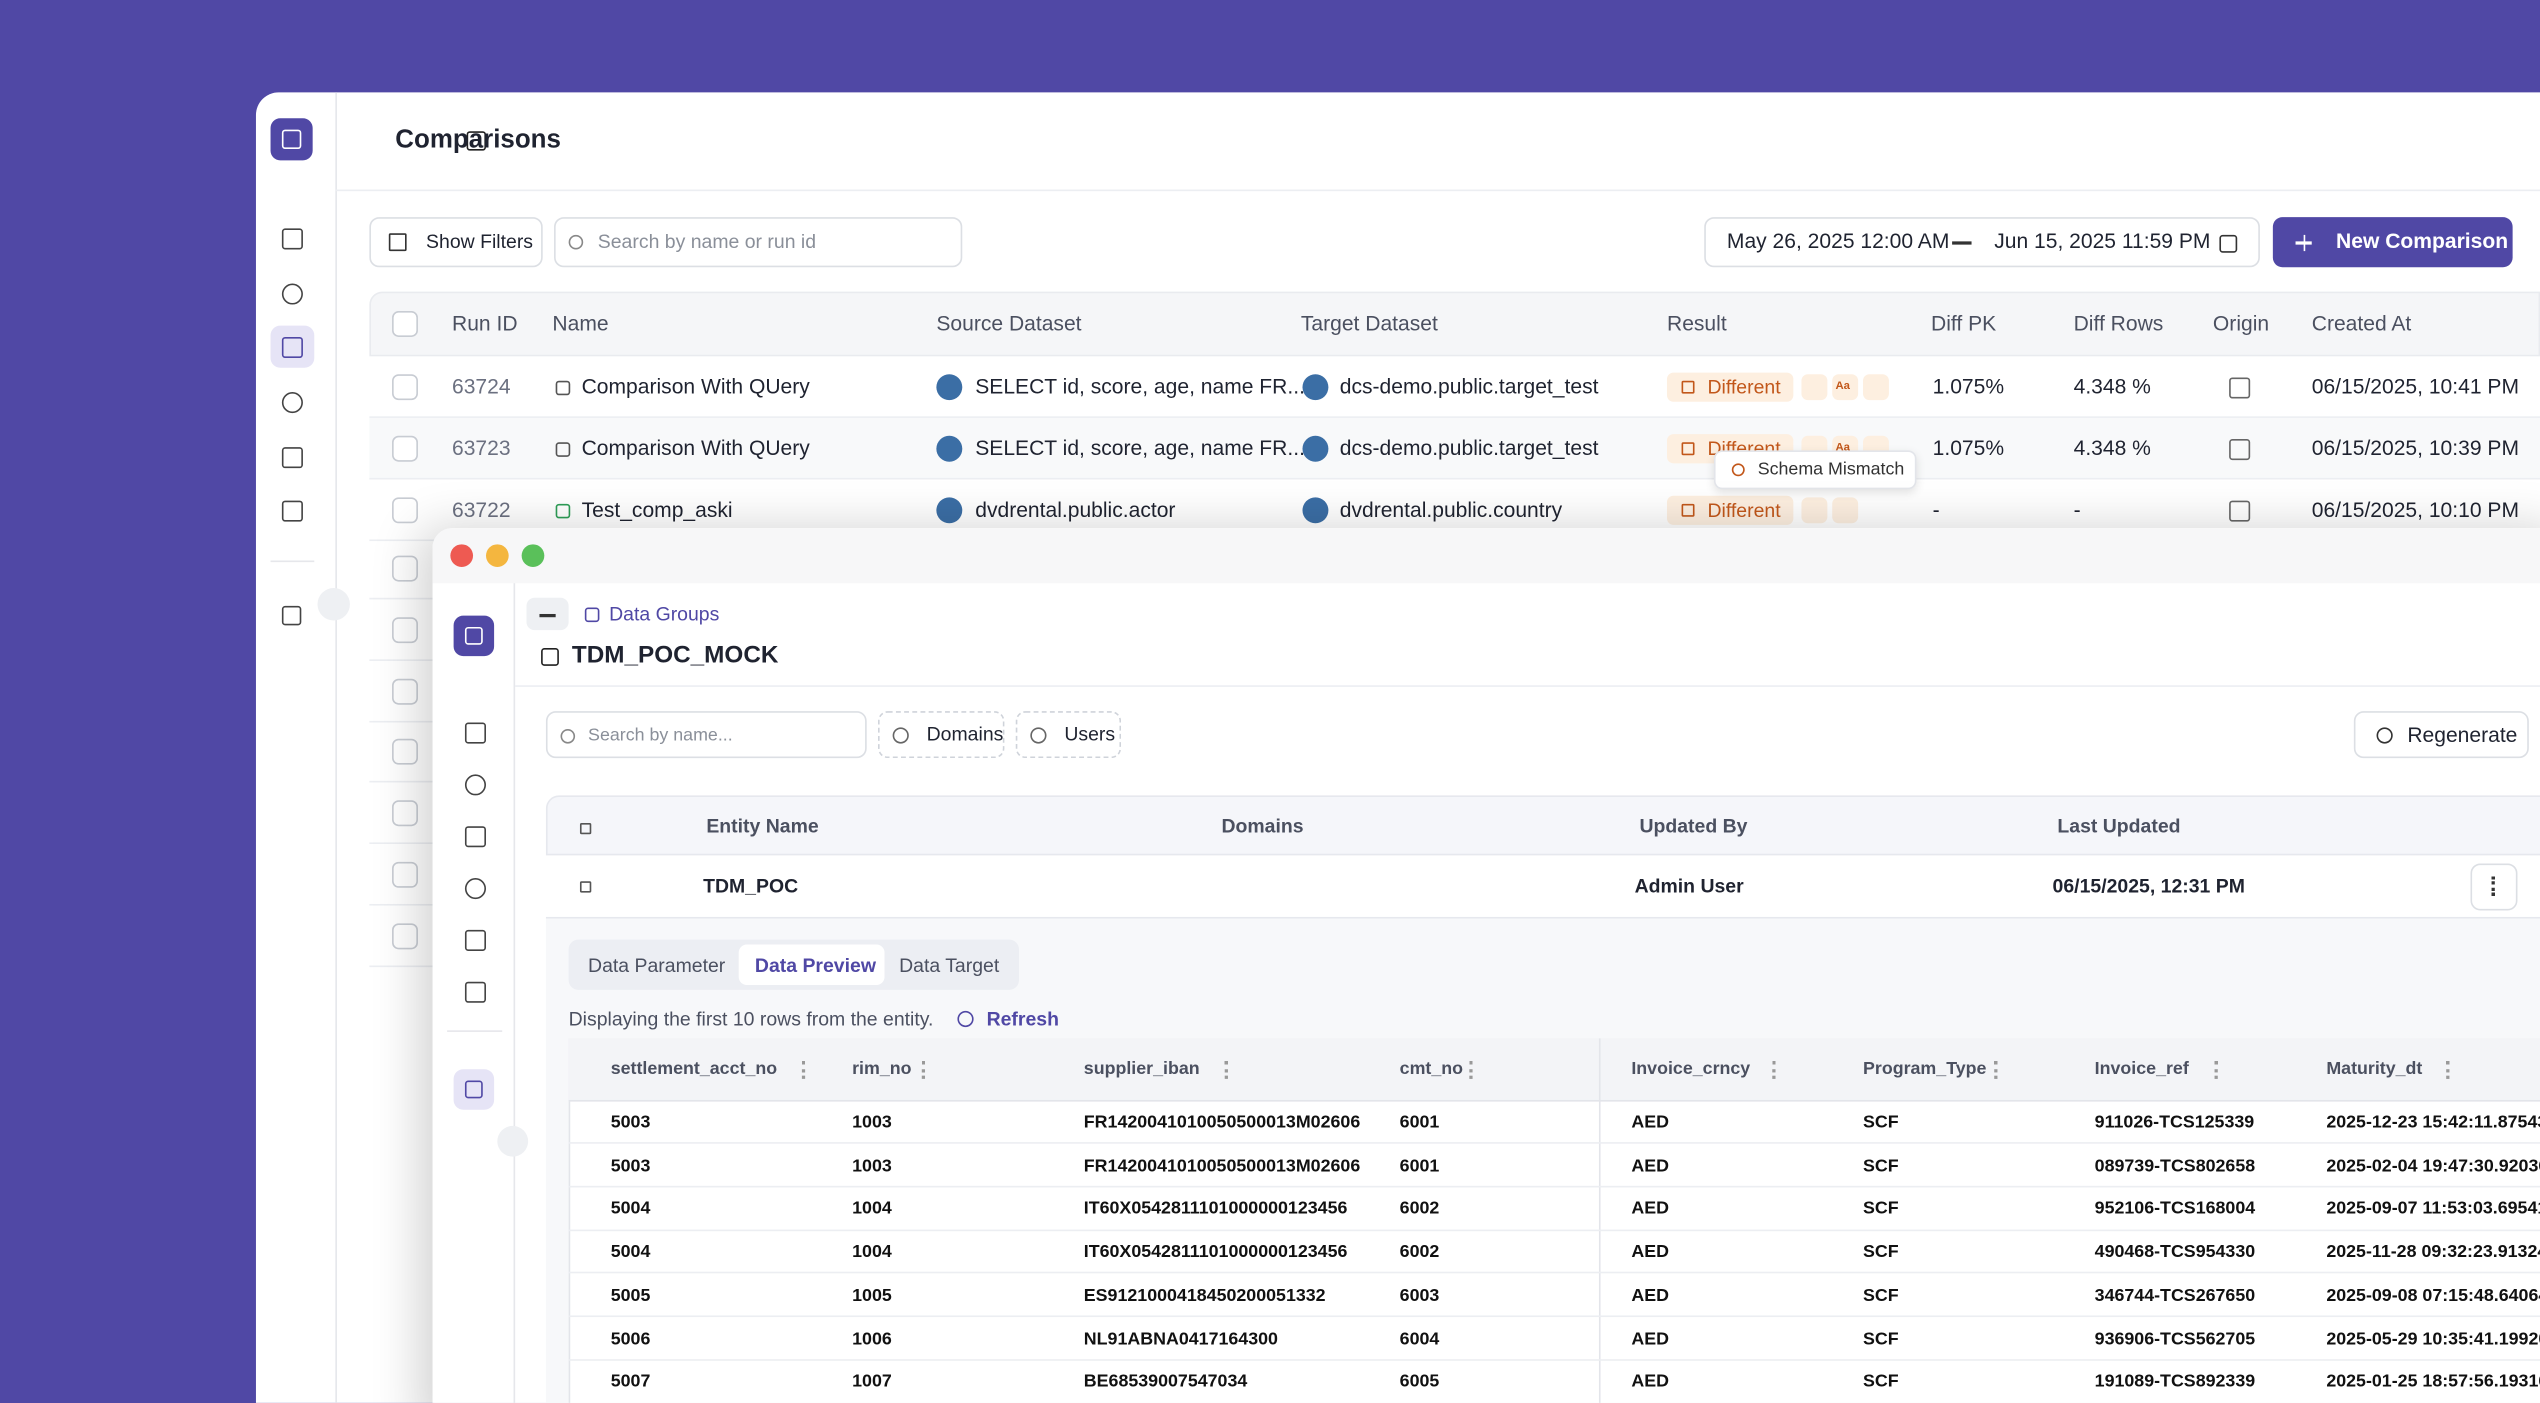 Image resolution: width=2540 pixels, height=1403 pixels. What do you see at coordinates (1222, 1166) in the screenshot?
I see `grid-cell: FR1420041010050500013M02606` at bounding box center [1222, 1166].